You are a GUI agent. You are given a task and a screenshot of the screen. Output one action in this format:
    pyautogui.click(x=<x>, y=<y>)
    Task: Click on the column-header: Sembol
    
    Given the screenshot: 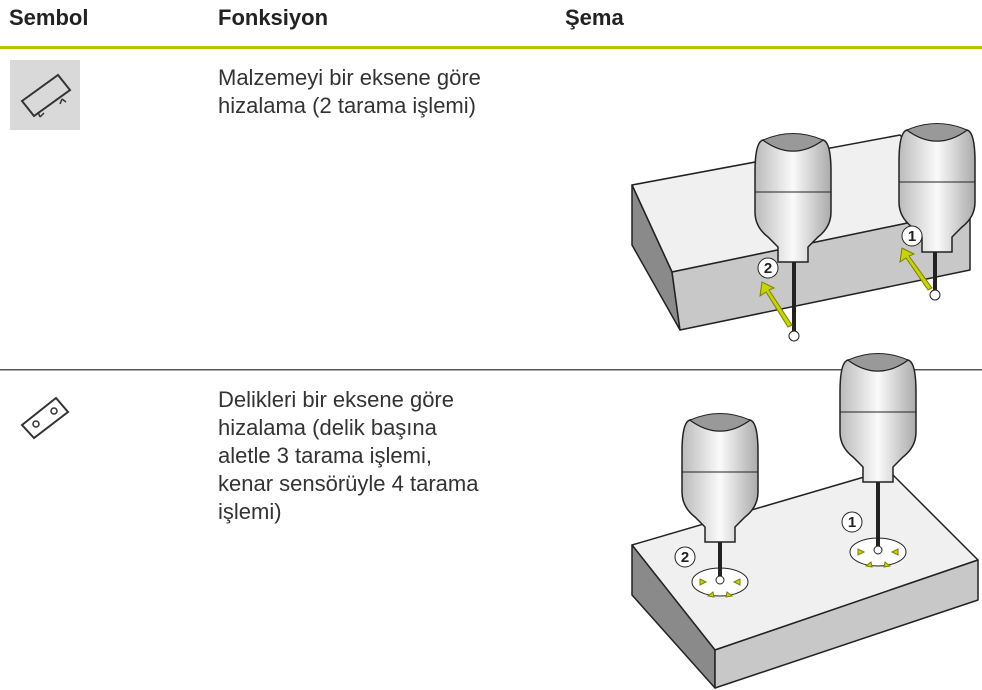 What is the action you would take?
    pyautogui.click(x=48, y=17)
    